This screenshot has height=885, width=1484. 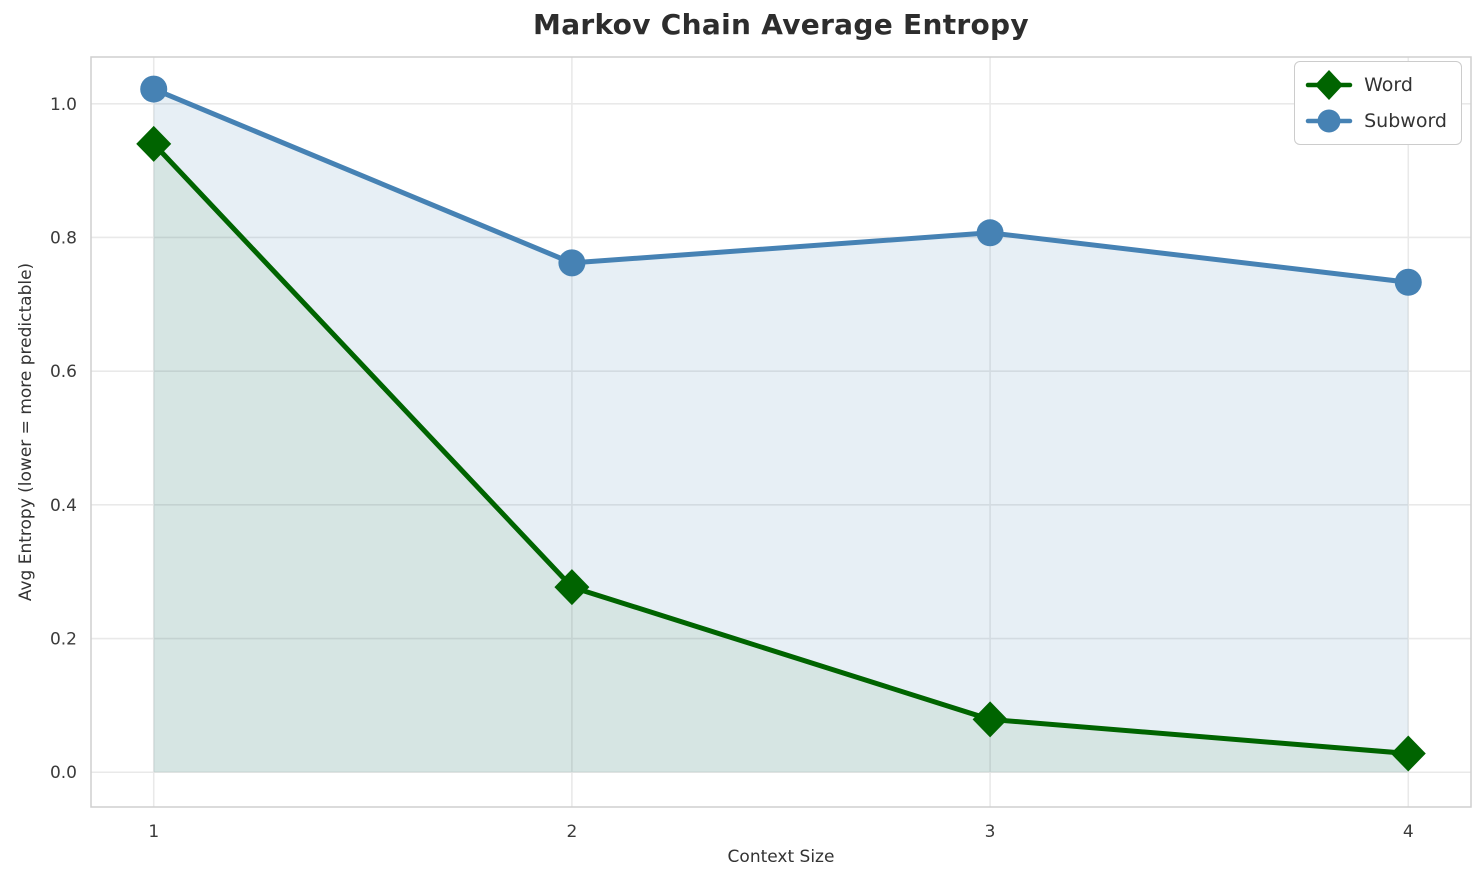 What do you see at coordinates (781, 857) in the screenshot?
I see `x-axis-label: Context Size` at bounding box center [781, 857].